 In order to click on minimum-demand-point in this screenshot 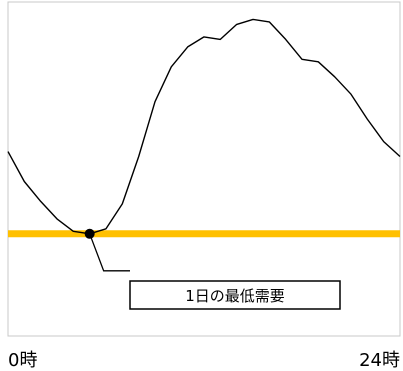, I will do `click(89, 233)`.